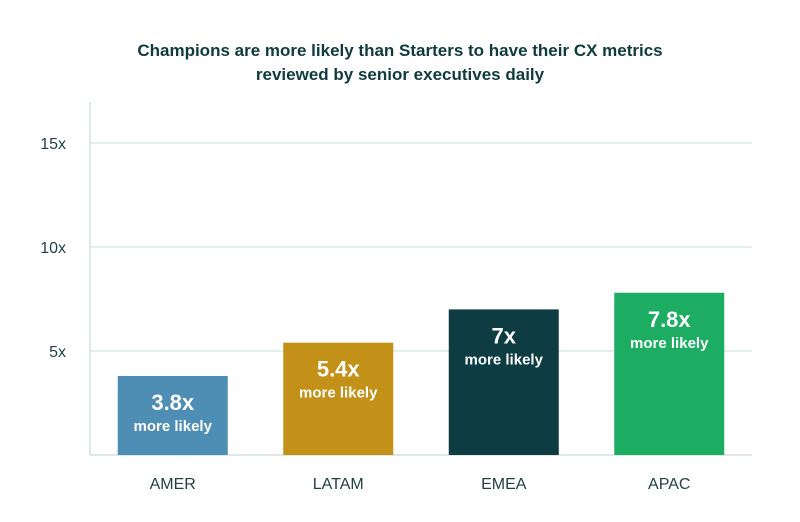 The width and height of the screenshot is (800, 522). I want to click on x-category-label: AMER, so click(173, 484).